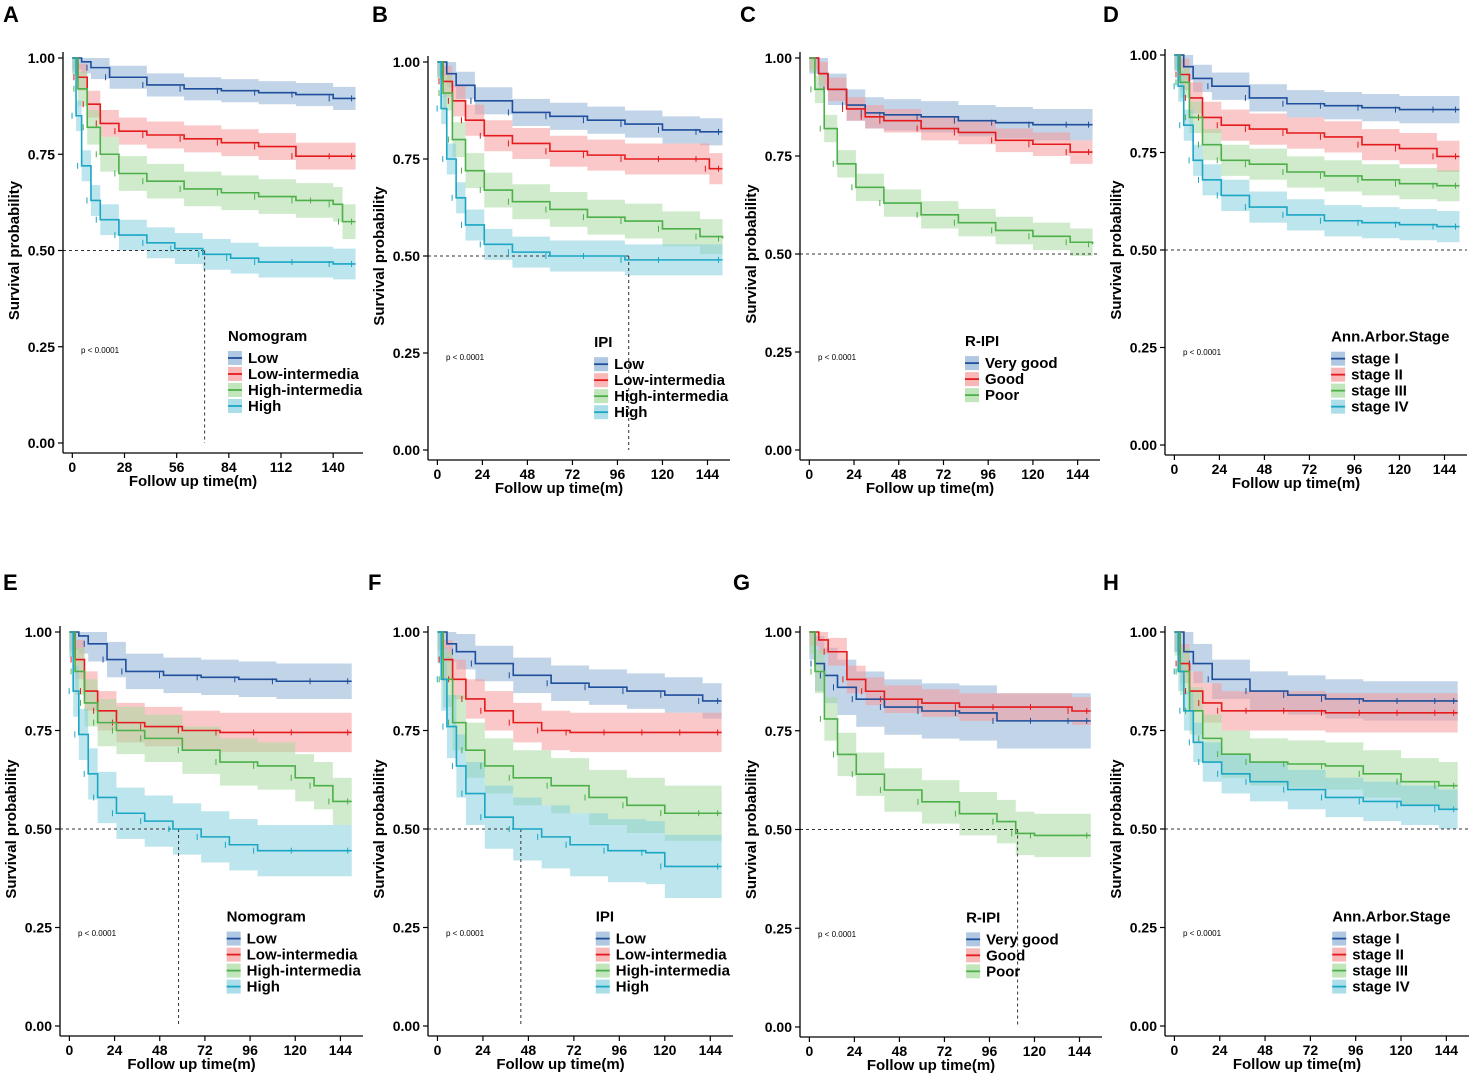 This screenshot has height=1085, width=1478. Describe the element at coordinates (1022, 939) in the screenshot. I see `legend-label: Very good` at that location.